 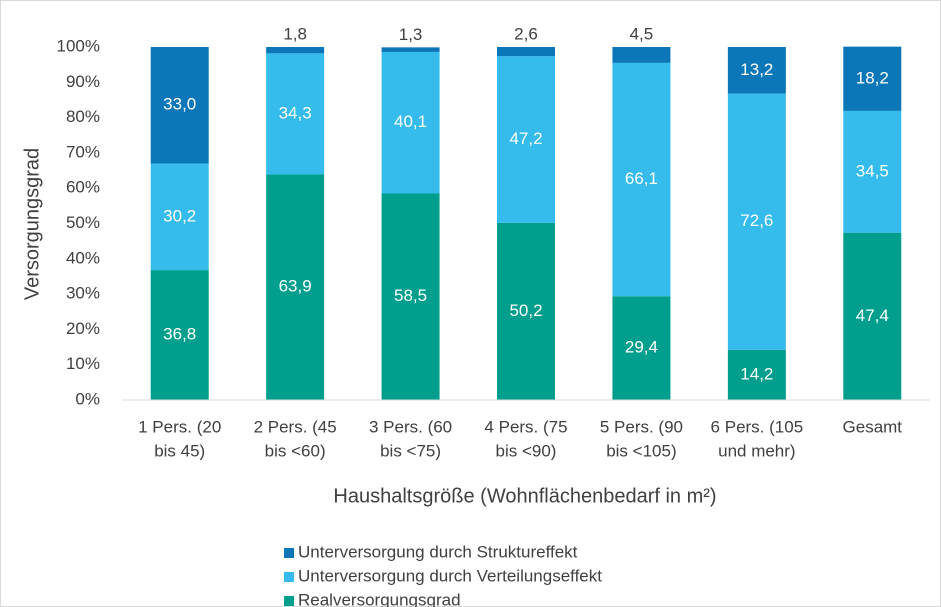 What do you see at coordinates (295, 33) in the screenshot?
I see `value-label: 1,8` at bounding box center [295, 33].